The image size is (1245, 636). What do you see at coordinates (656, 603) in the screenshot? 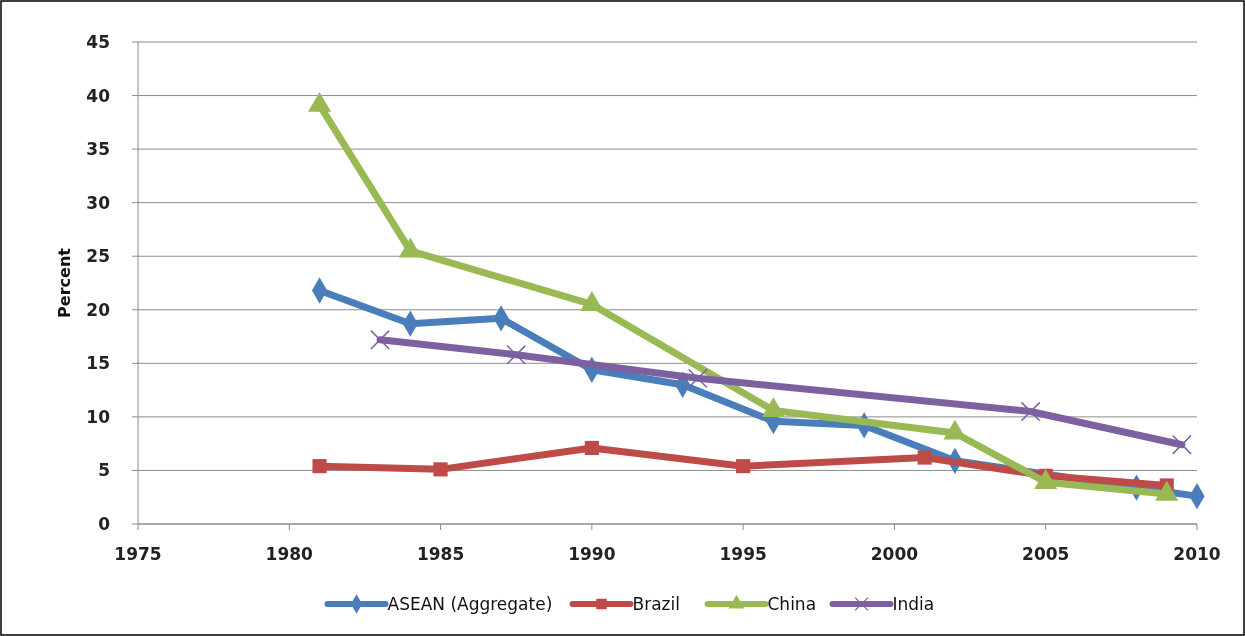
I see `legend-label: Brazil` at bounding box center [656, 603].